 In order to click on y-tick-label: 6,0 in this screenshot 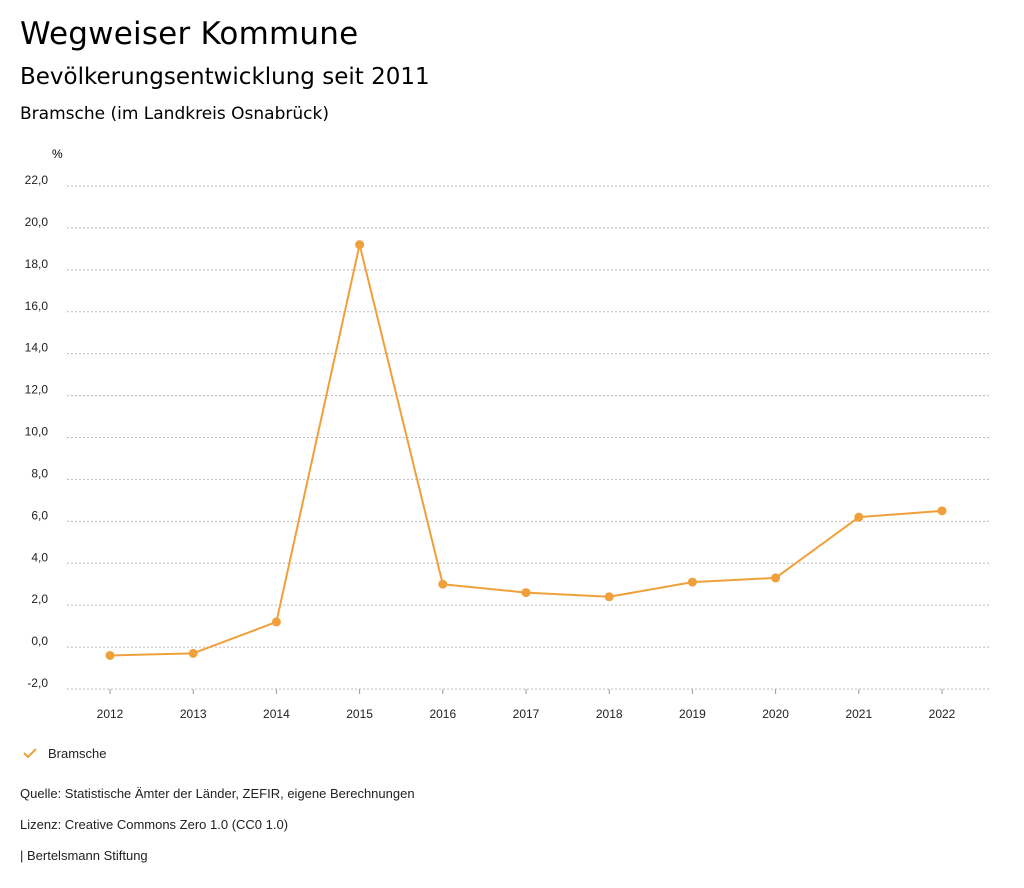, I will do `click(39, 515)`.